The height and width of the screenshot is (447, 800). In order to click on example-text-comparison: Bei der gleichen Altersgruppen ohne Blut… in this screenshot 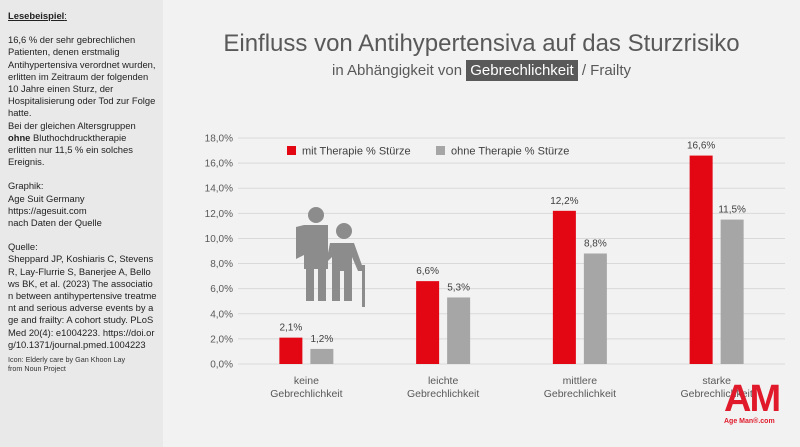, I will do `click(72, 143)`.